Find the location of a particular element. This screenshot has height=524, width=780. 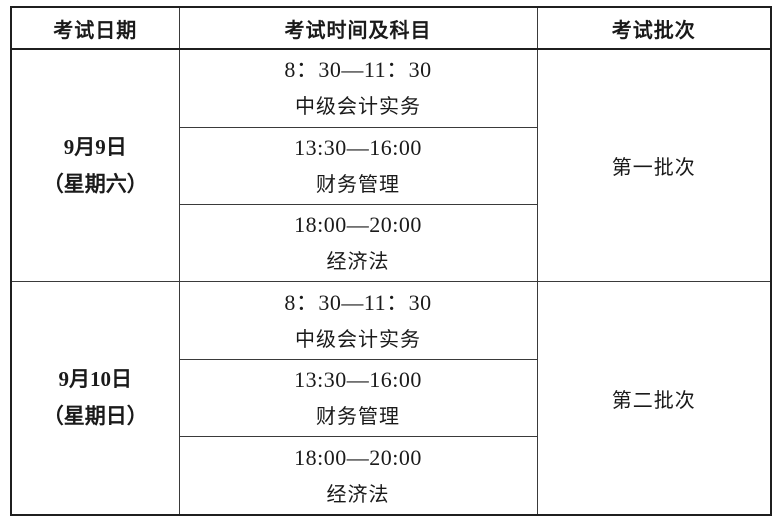

batch-cell-second: 第二批次 is located at coordinates (654, 398).